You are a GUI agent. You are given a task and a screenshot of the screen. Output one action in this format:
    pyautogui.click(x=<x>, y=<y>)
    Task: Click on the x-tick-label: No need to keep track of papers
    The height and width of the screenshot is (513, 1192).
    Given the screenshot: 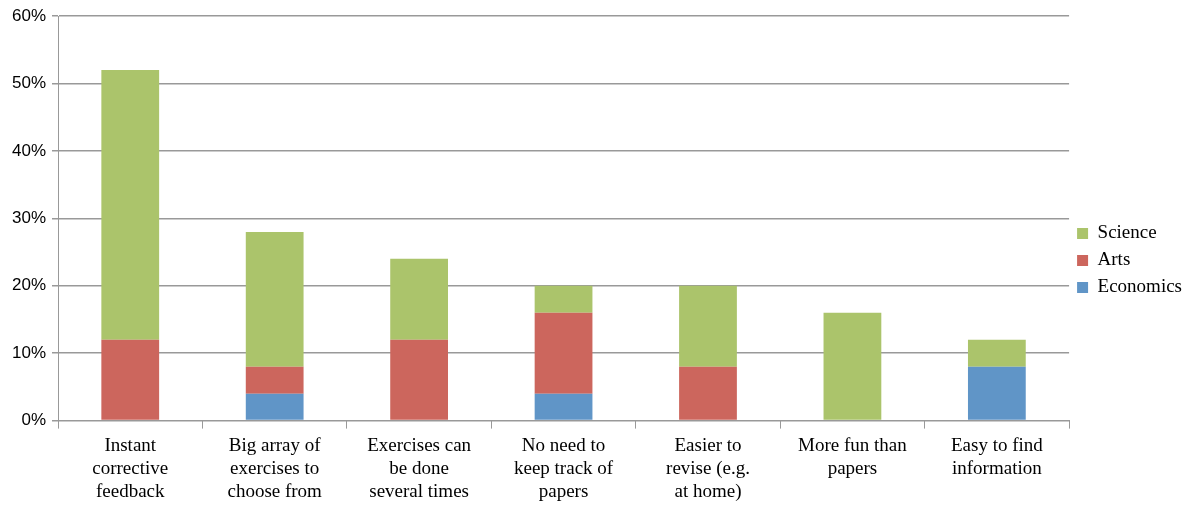 What is the action you would take?
    pyautogui.click(x=563, y=467)
    